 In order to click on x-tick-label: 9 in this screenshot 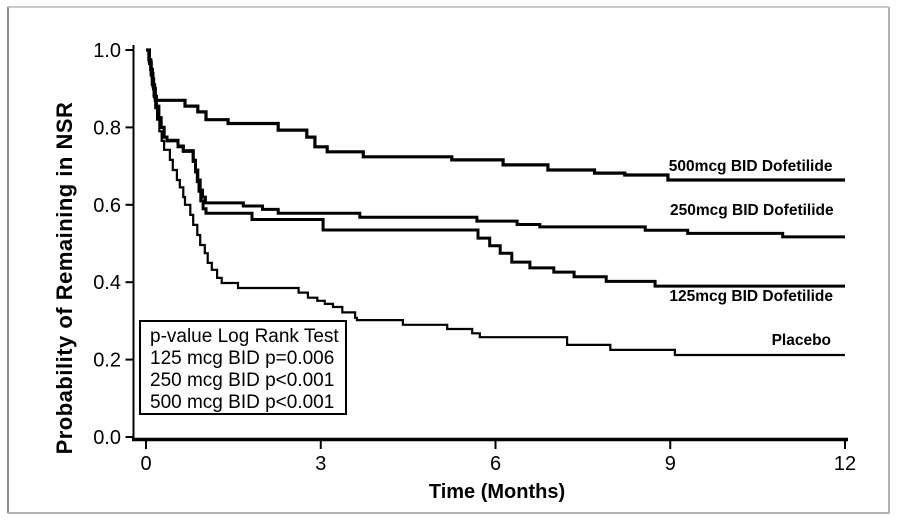, I will do `click(670, 464)`.